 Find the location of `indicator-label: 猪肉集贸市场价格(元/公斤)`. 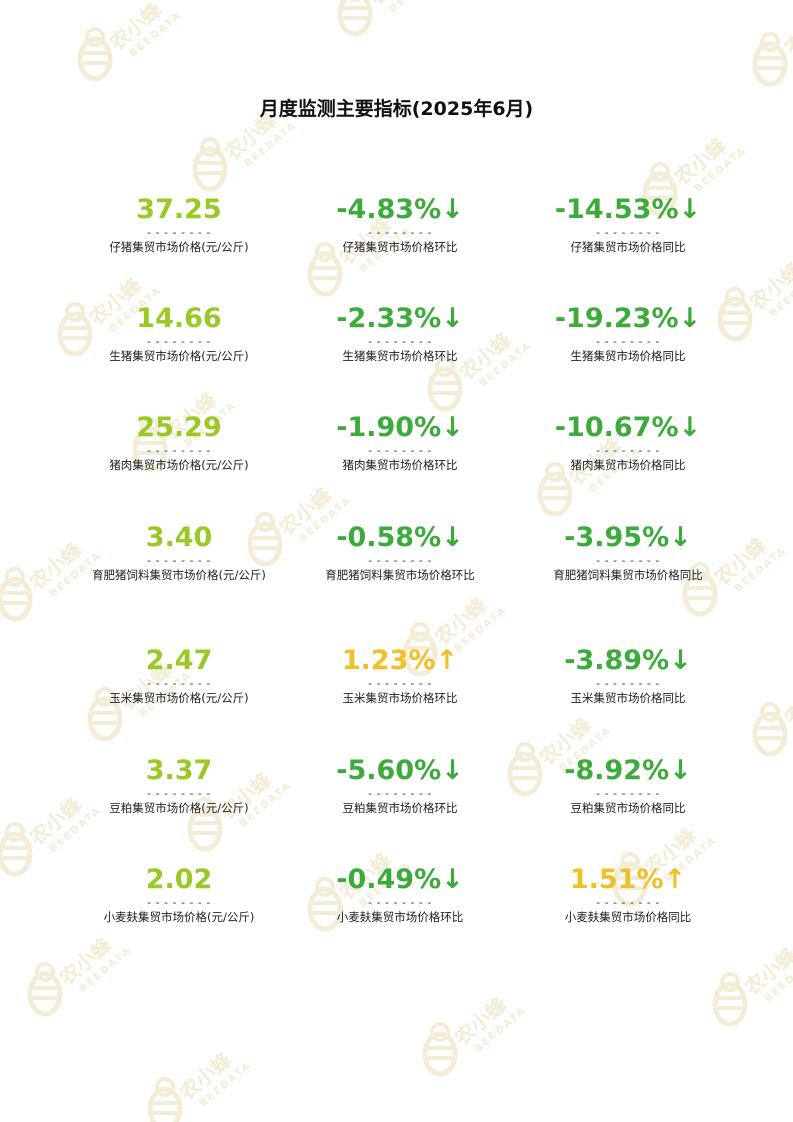

indicator-label: 猪肉集贸市场价格(元/公斤) is located at coordinates (179, 465).